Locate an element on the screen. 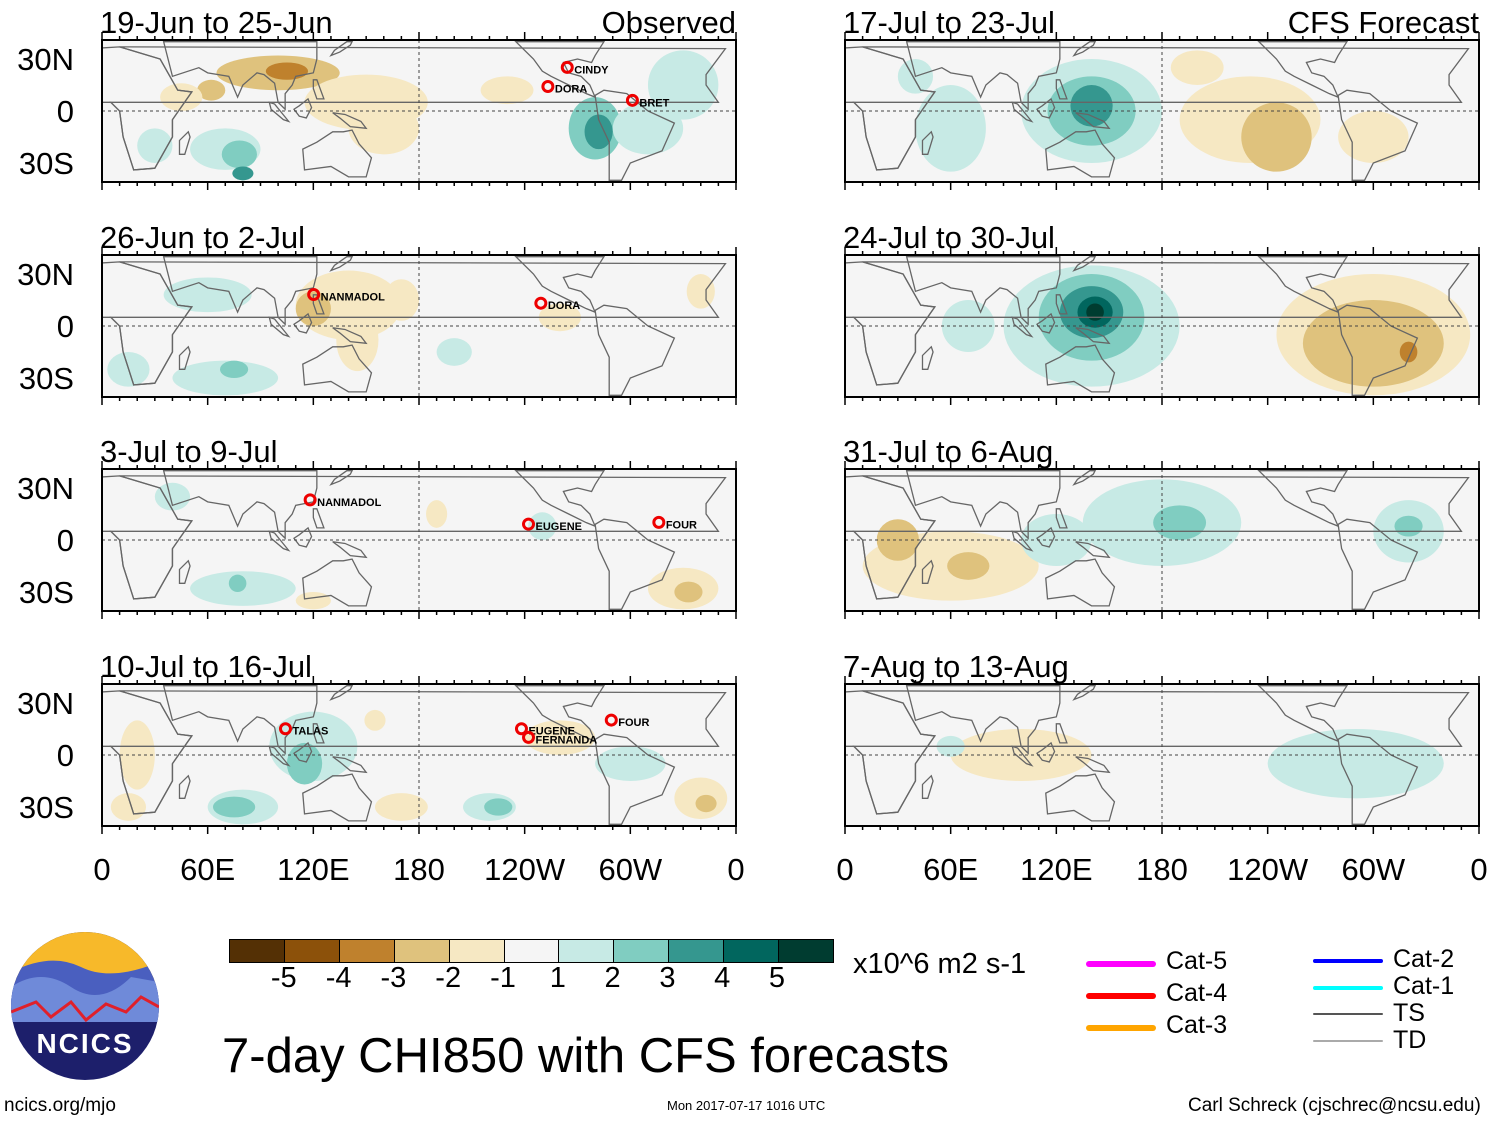  legend-label: Cat-2 is located at coordinates (1424, 959).